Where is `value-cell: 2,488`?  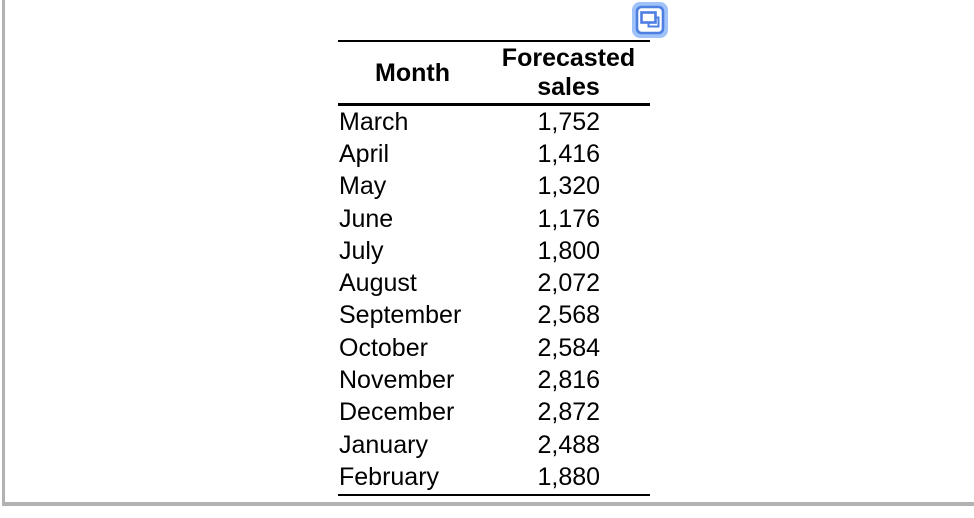
value-cell: 2,488 is located at coordinates (569, 444).